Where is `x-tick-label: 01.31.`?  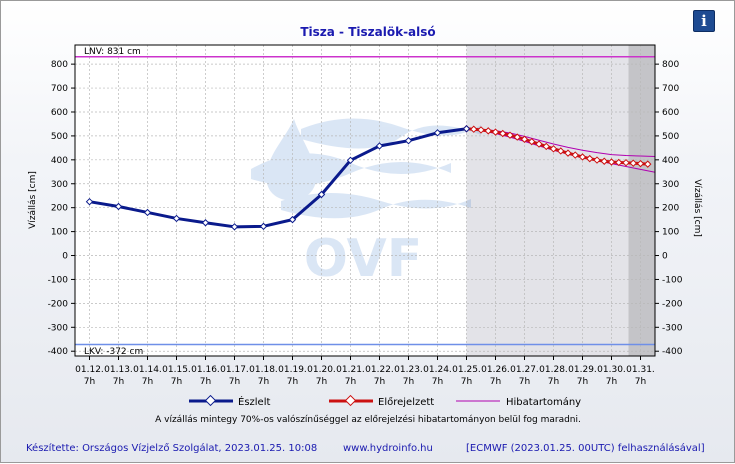
x-tick-label: 01.31. is located at coordinates (640, 370).